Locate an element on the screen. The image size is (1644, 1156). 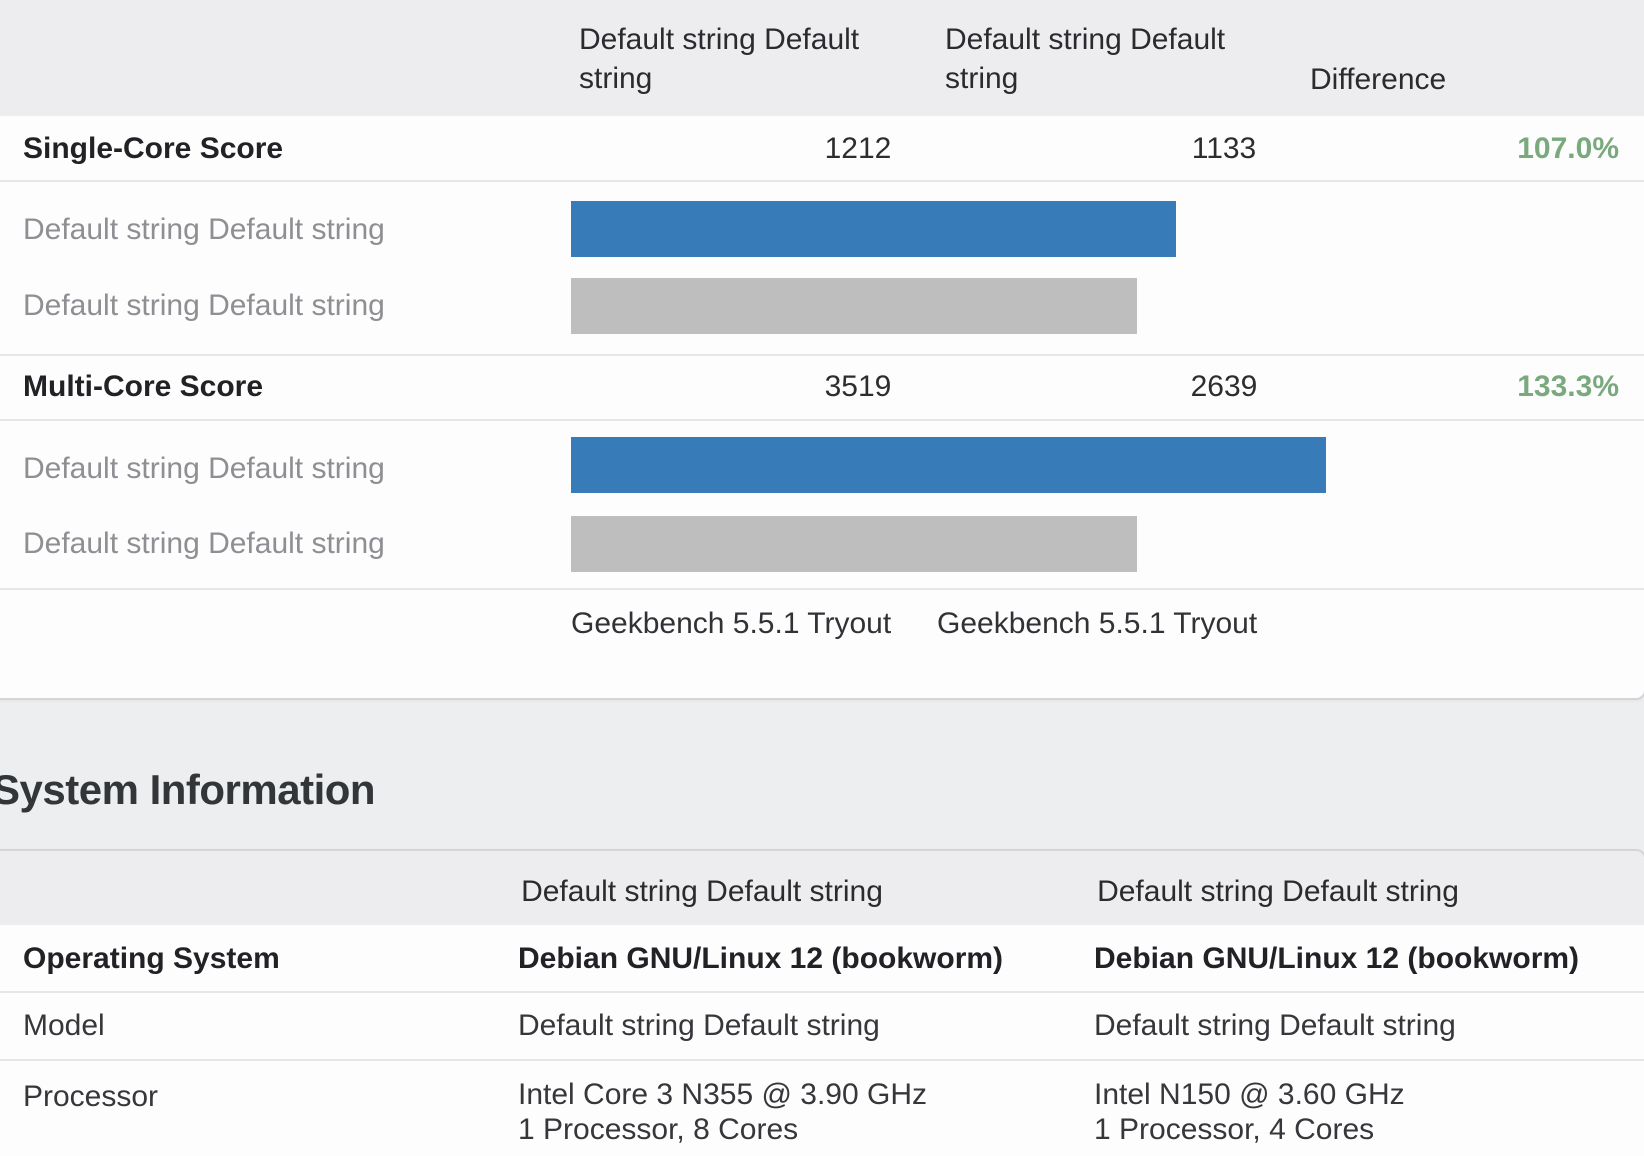
processor-2-name: Intel N150 @ 3.60 GHz is located at coordinates (1249, 1094).